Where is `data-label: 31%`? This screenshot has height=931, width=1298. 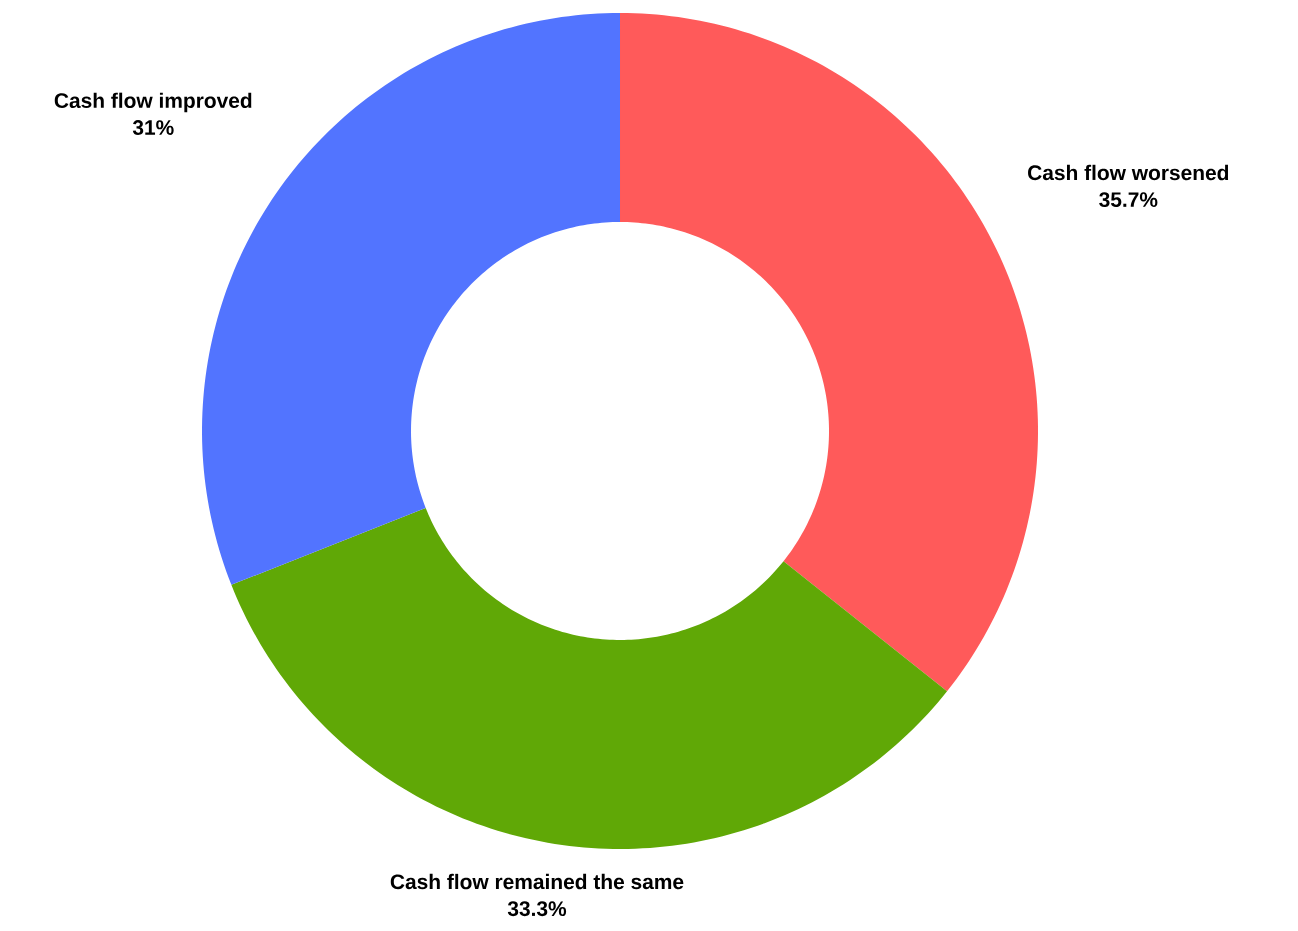
data-label: 31% is located at coordinates (153, 127).